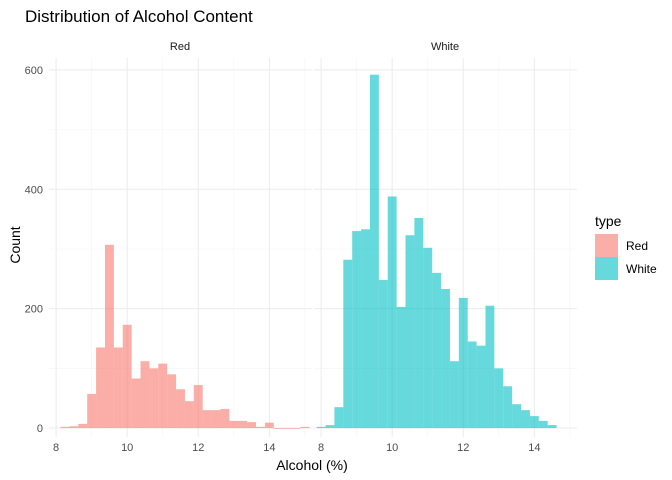 The height and width of the screenshot is (480, 672). I want to click on y-tick-label-0: 0, so click(40, 429).